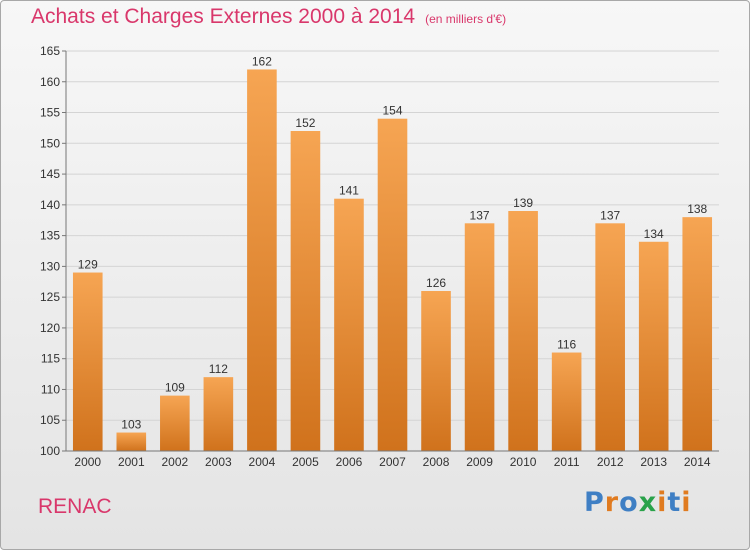  Describe the element at coordinates (697, 462) in the screenshot. I see `x-tick-label: 2014` at that location.